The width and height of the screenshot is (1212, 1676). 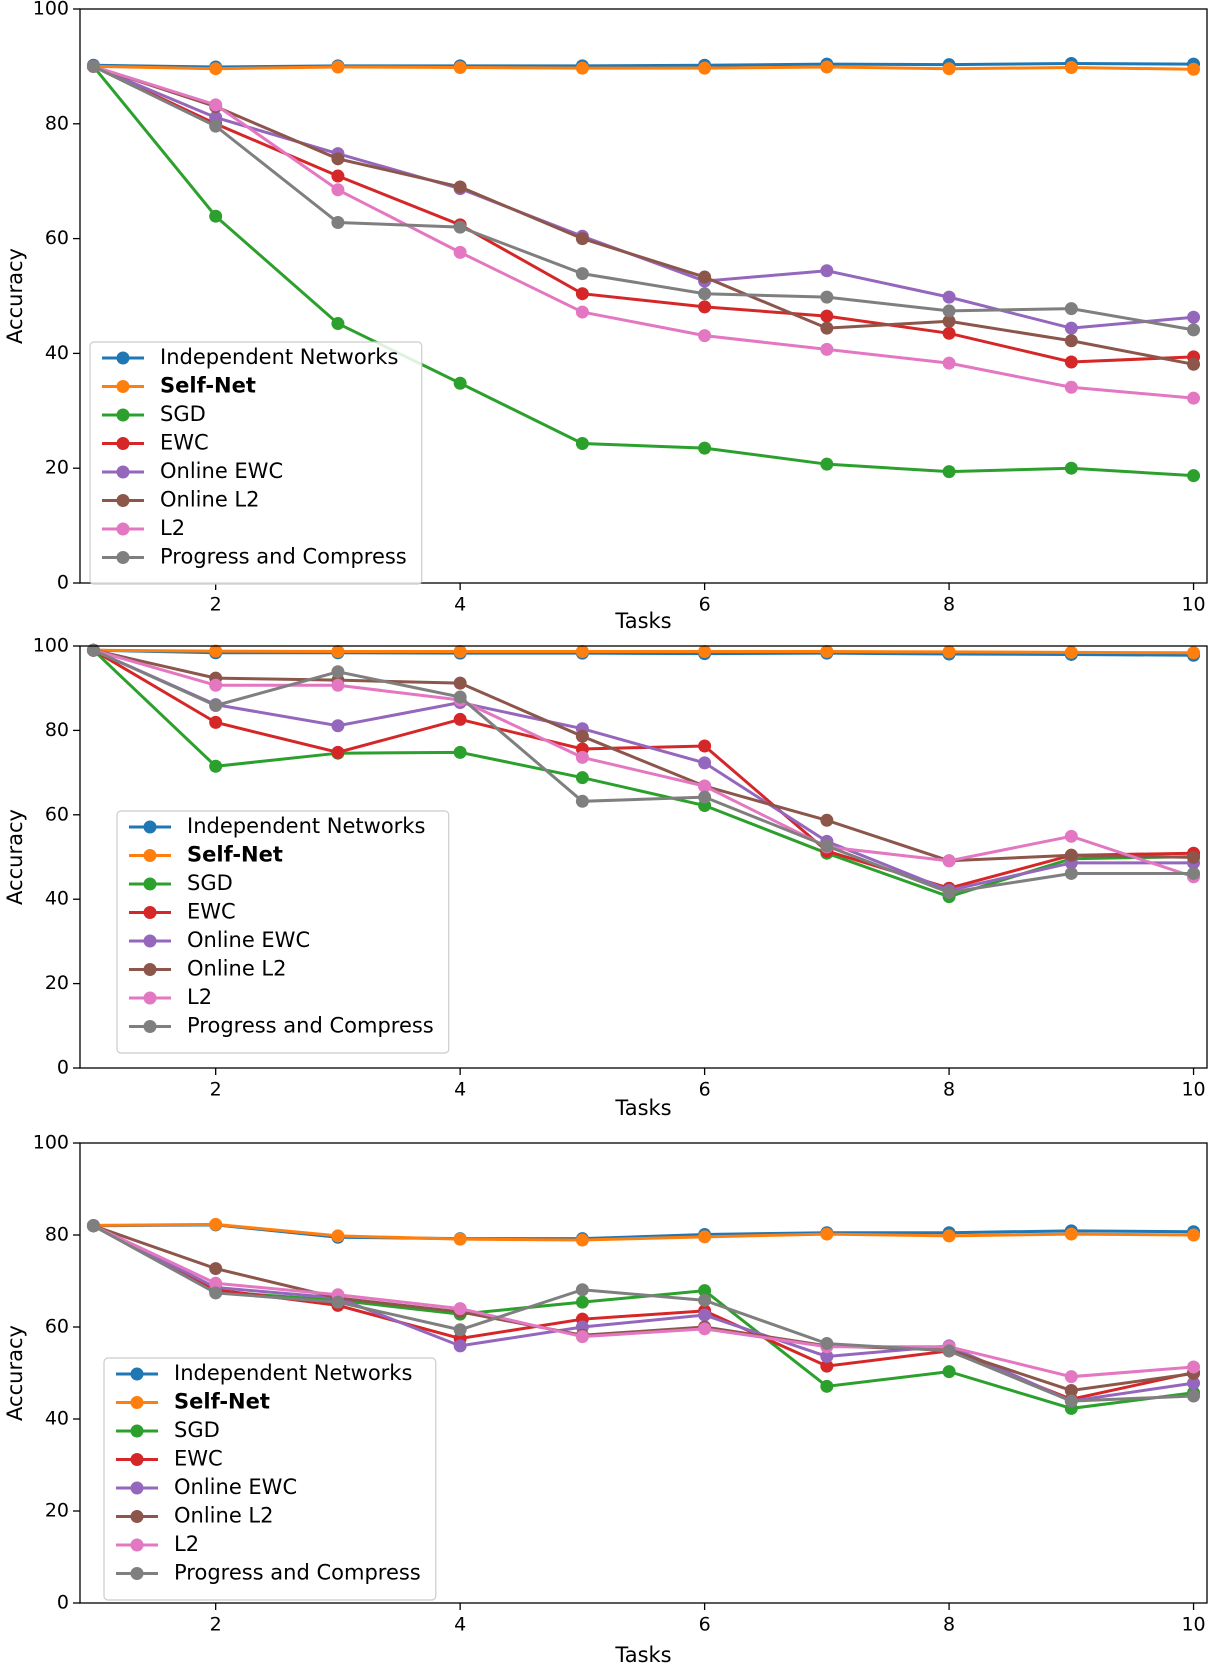 I want to click on y-tick-label: 20, so click(x=57, y=1511).